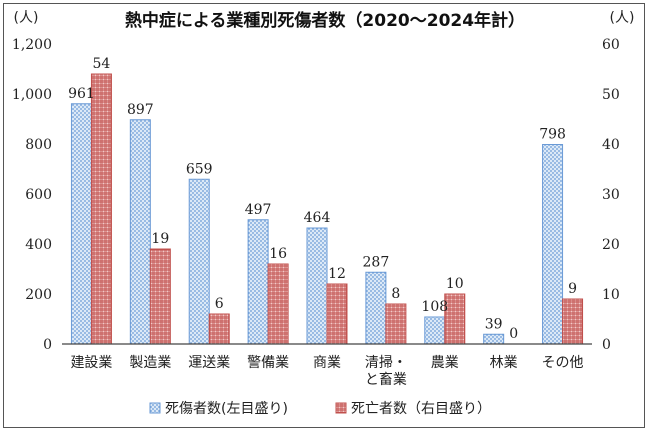  I want to click on legend: 死傷者数(左目盛り) 死亡者数（右目盛り）, so click(320, 409).